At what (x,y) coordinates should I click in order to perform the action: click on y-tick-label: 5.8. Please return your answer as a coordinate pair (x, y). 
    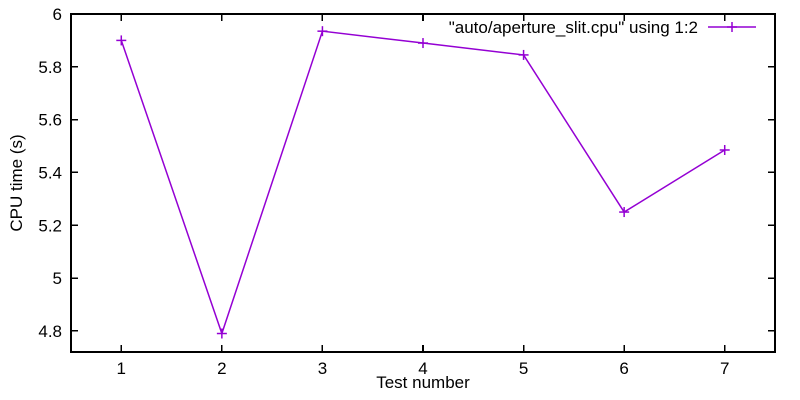
    Looking at the image, I should click on (50, 67).